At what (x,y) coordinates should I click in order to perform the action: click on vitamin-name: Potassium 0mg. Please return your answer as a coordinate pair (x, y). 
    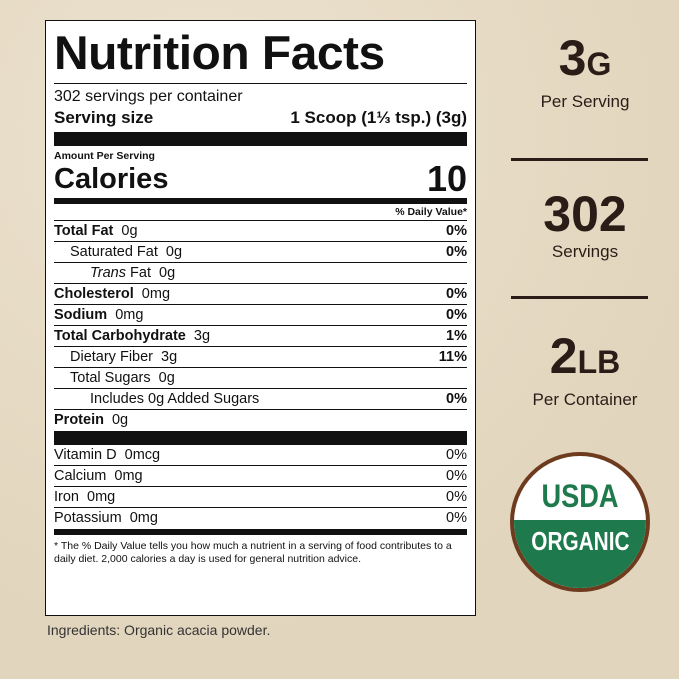
    Looking at the image, I should click on (106, 518).